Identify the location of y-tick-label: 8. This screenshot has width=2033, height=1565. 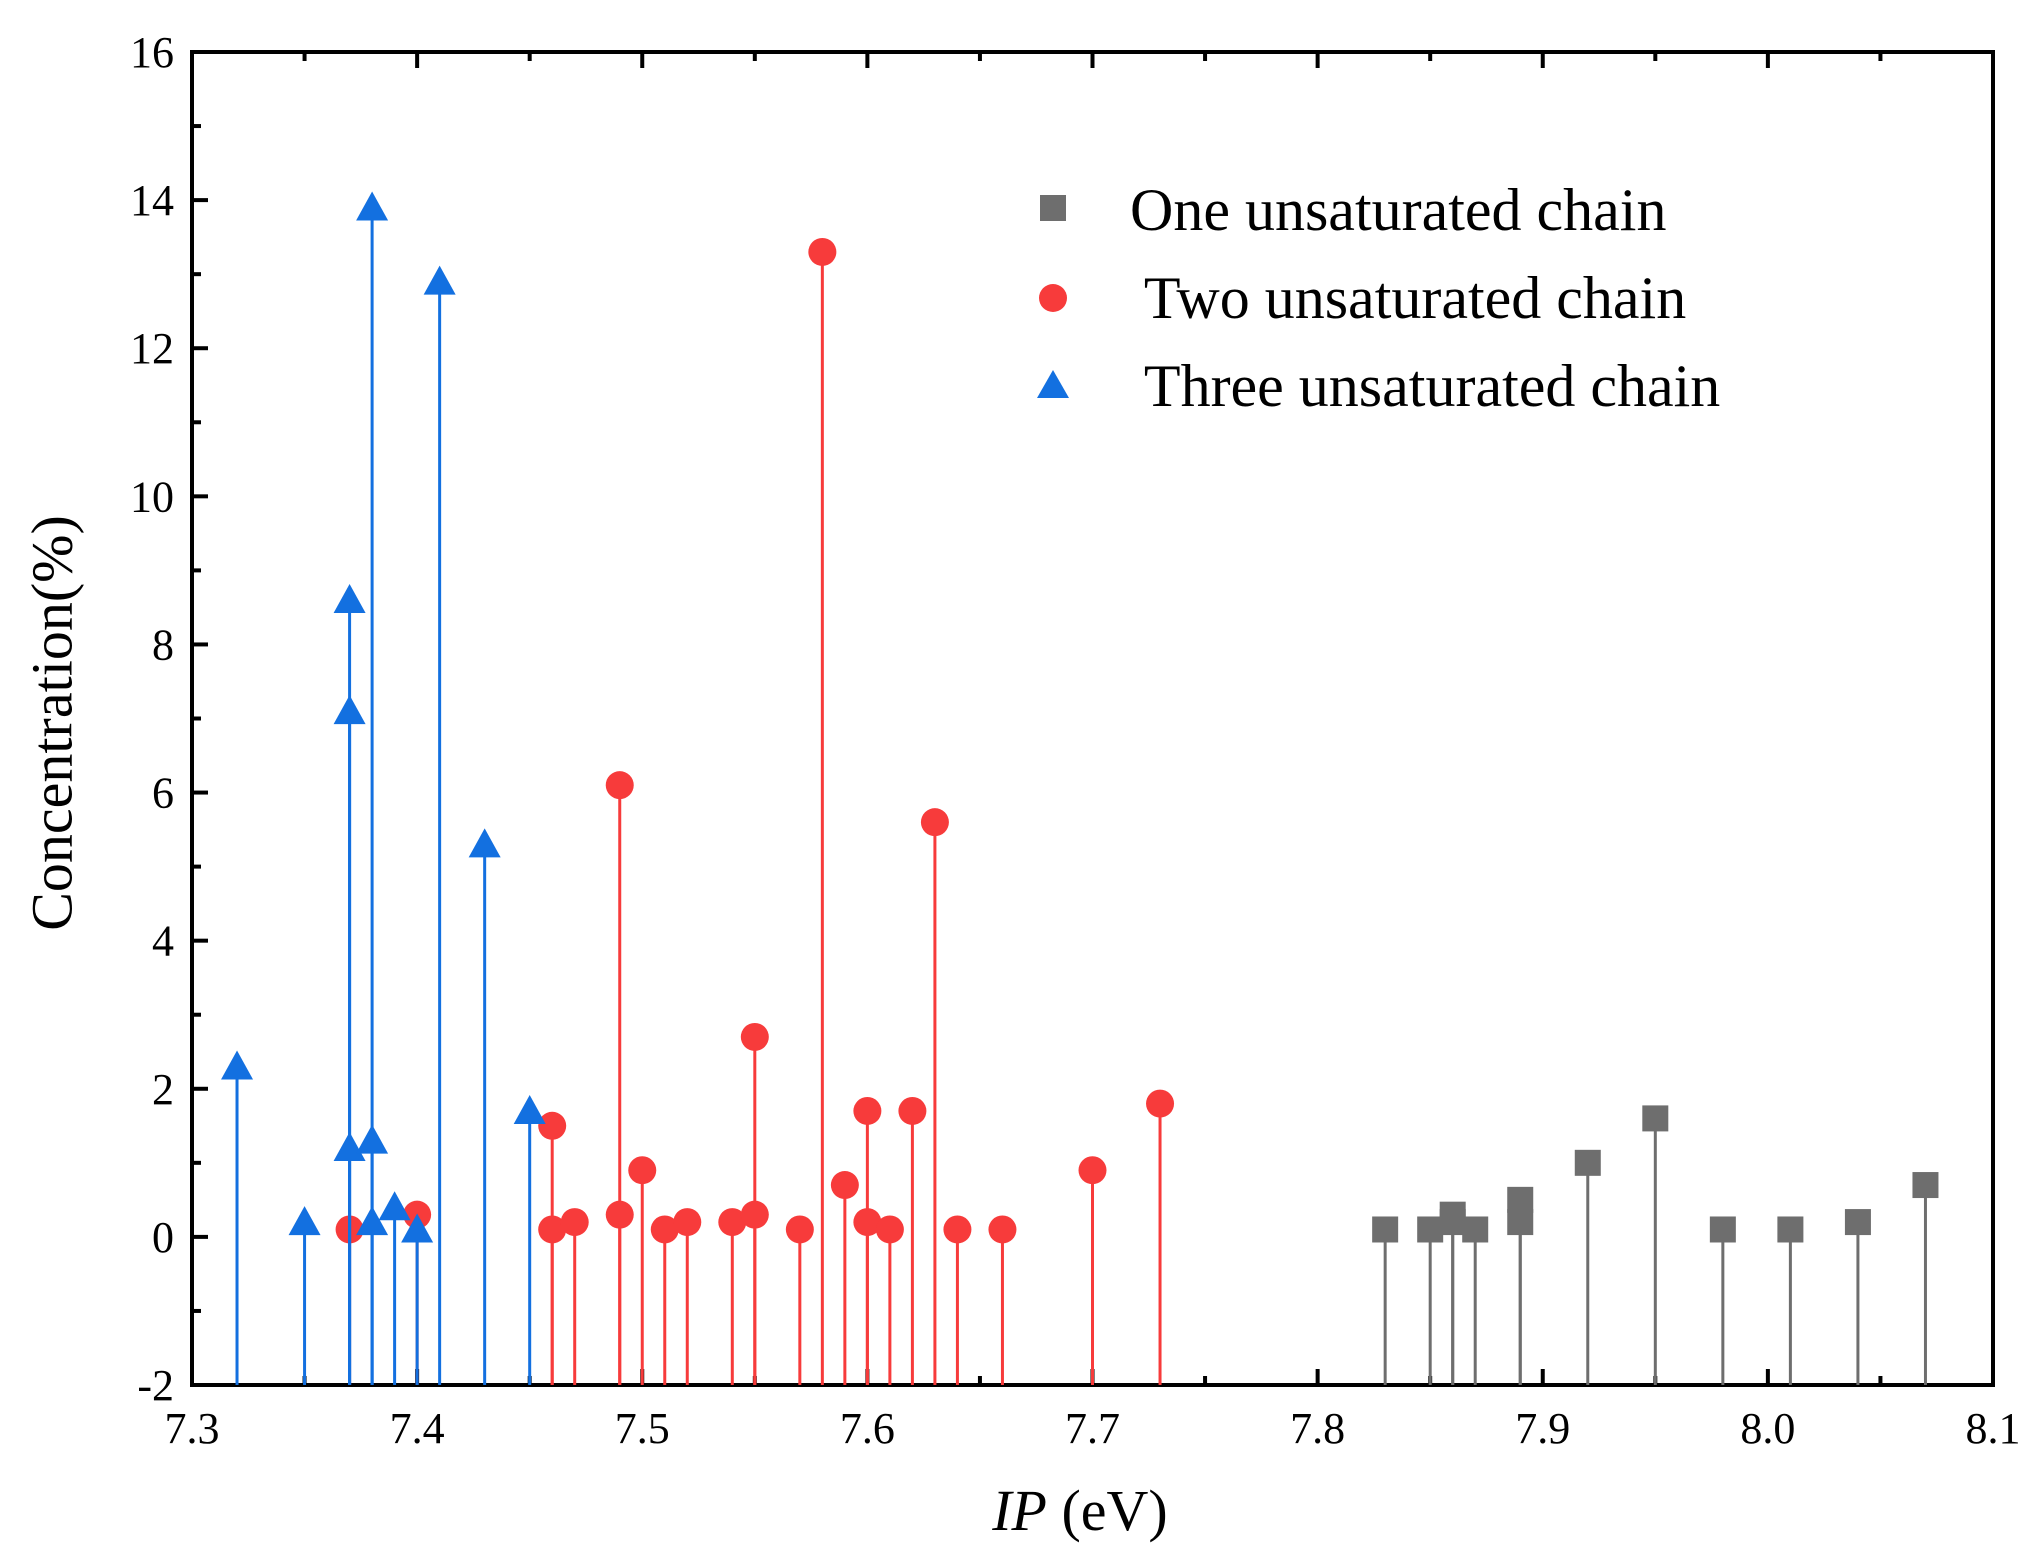
(163, 644).